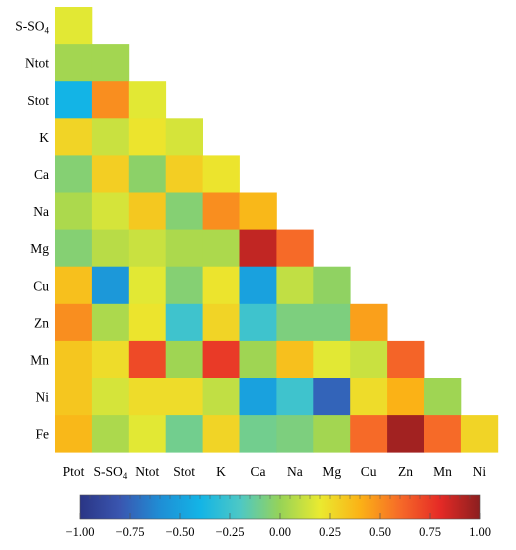 The width and height of the screenshot is (516, 550). Describe the element at coordinates (110, 137) in the screenshot. I see `heatmap-cell-K-S-SO4` at that location.